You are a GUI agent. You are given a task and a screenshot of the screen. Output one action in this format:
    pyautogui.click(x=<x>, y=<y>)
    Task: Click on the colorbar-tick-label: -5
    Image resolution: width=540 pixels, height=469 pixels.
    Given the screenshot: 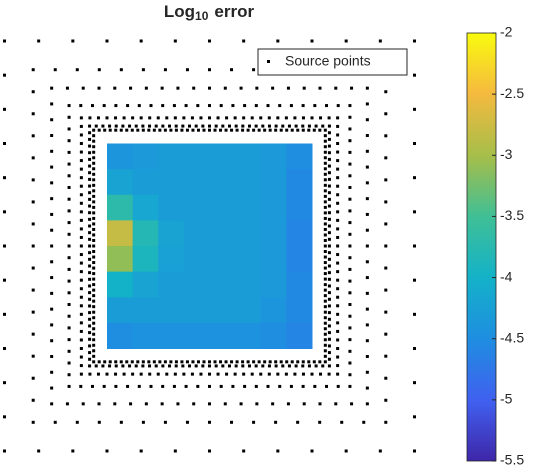 What is the action you would take?
    pyautogui.click(x=506, y=399)
    